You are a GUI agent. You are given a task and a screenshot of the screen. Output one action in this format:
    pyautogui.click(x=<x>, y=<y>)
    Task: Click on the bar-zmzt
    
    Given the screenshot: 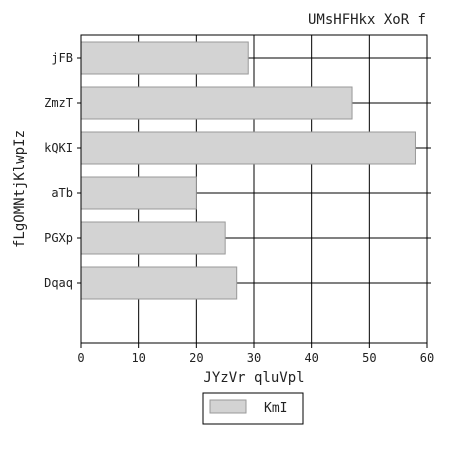 What is the action you would take?
    pyautogui.click(x=216, y=103)
    